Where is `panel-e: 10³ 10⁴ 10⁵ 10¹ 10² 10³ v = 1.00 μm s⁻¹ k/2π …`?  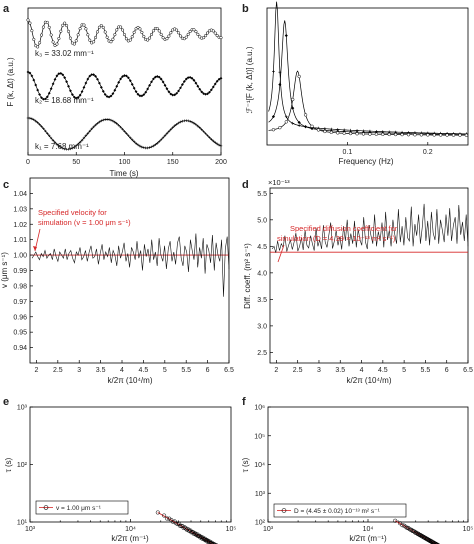 panel-e: 10³ 10⁴ 10⁵ 10¹ 10² 10³ v = 1.00 μm s⁻¹ k/2π … is located at coordinates (120, 474).